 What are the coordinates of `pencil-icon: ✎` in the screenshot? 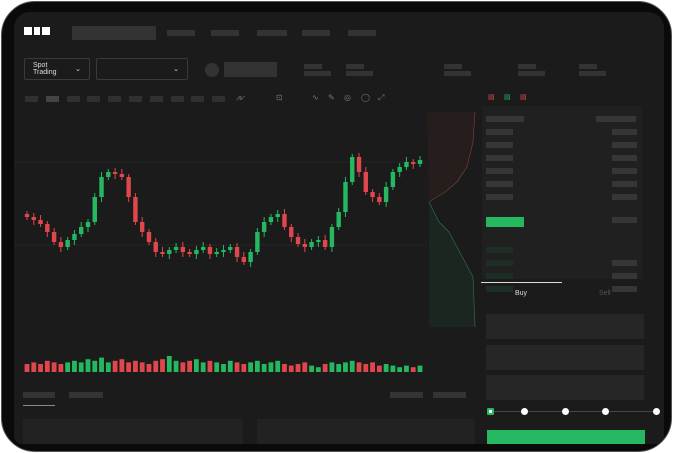 It's located at (331, 97).